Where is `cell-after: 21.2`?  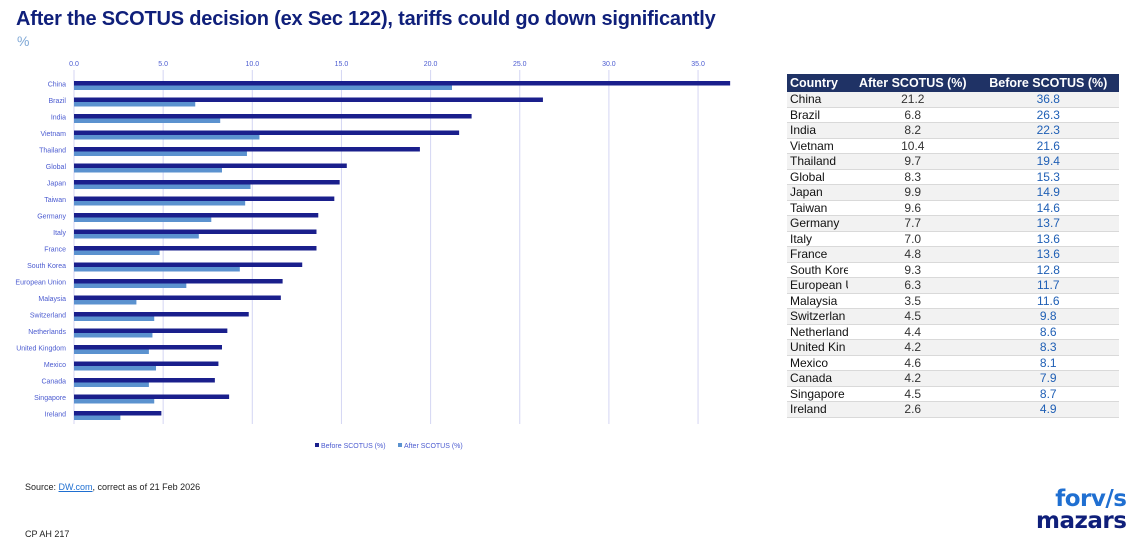
cell-after: 21.2 is located at coordinates (913, 100).